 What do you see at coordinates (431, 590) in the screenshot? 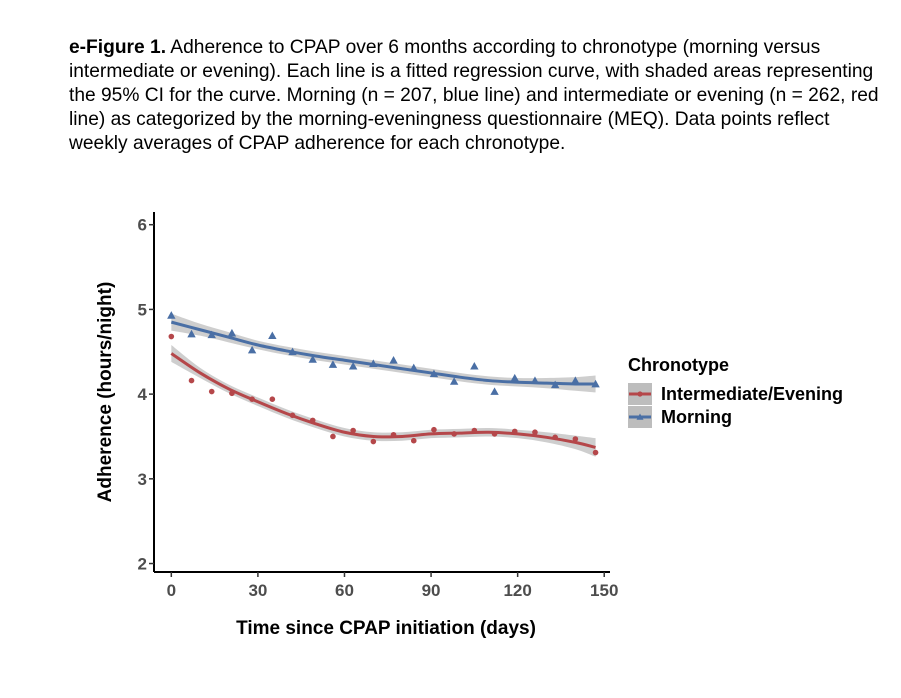
I see `x-tick-label: 90` at bounding box center [431, 590].